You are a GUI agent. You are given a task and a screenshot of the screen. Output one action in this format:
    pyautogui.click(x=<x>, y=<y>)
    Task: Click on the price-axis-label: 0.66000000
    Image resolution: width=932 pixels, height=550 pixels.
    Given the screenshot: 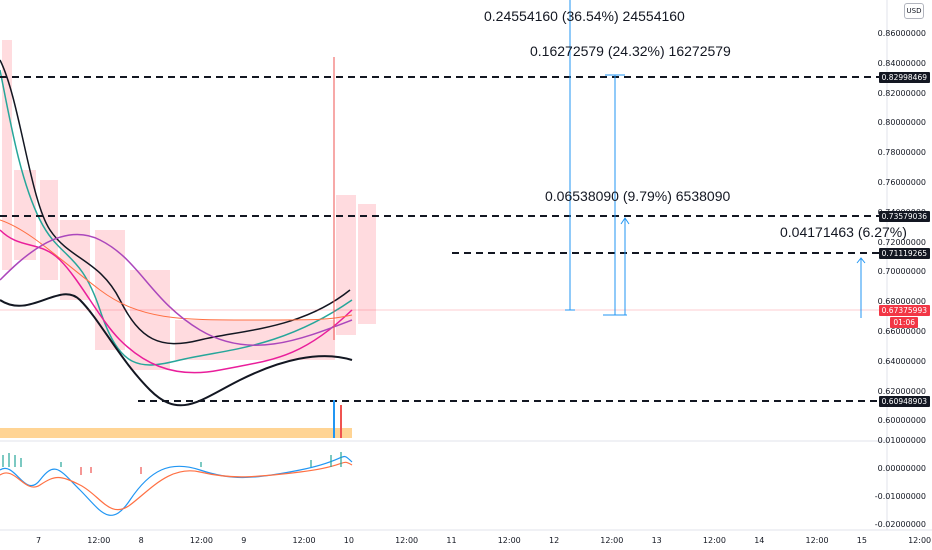 What is the action you would take?
    pyautogui.click(x=901, y=331)
    